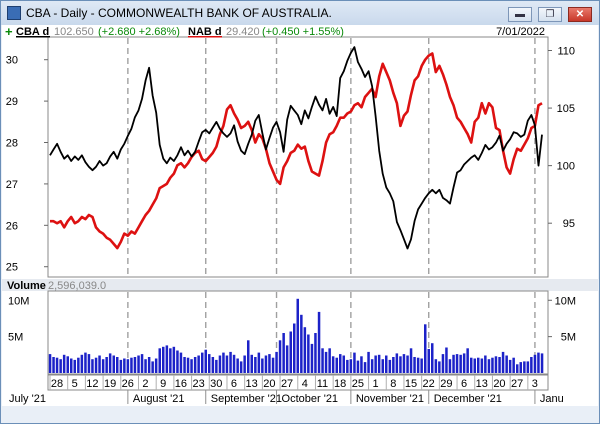 This screenshot has height=425, width=600. What do you see at coordinates (74, 32) in the screenshot?
I see `cba-legend-value: 102.650` at bounding box center [74, 32].